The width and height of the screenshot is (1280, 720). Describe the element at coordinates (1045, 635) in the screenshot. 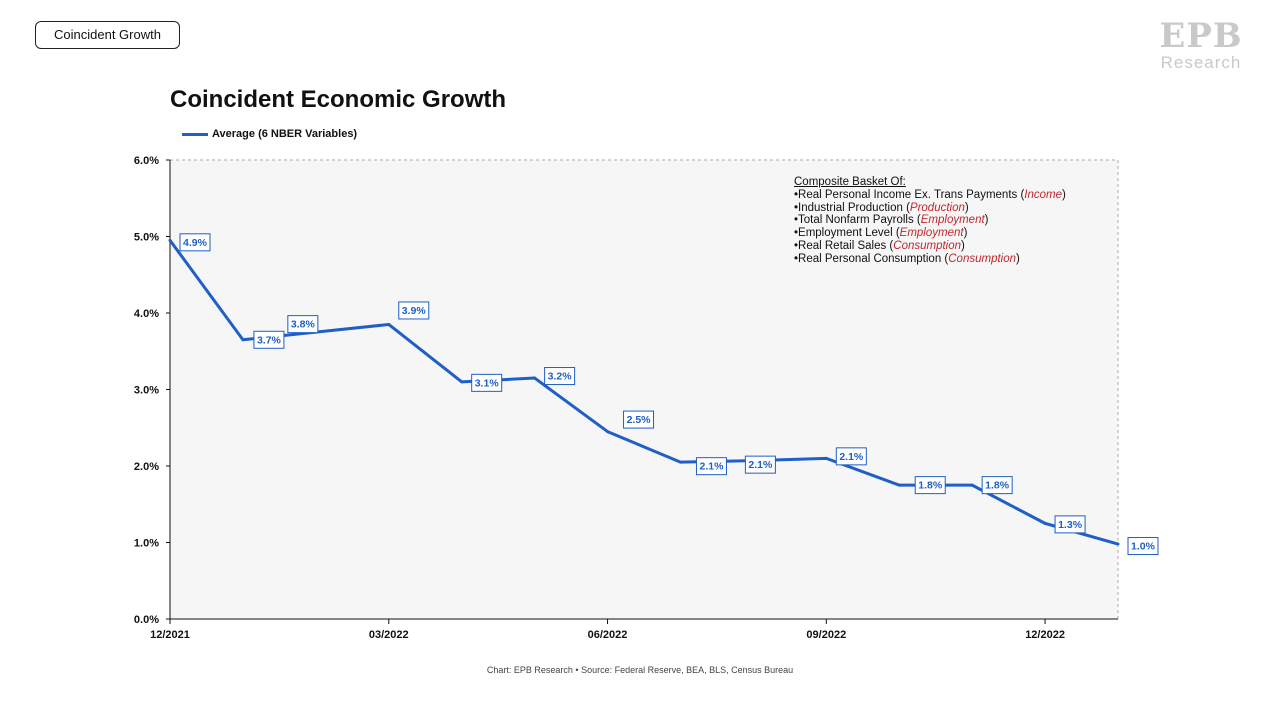

I see `x-tick-label: 12/2022` at that location.